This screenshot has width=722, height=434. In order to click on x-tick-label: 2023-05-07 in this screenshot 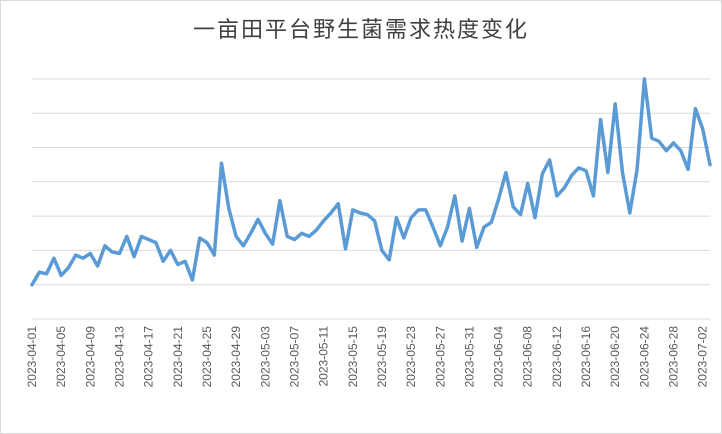, I will do `click(294, 357)`.